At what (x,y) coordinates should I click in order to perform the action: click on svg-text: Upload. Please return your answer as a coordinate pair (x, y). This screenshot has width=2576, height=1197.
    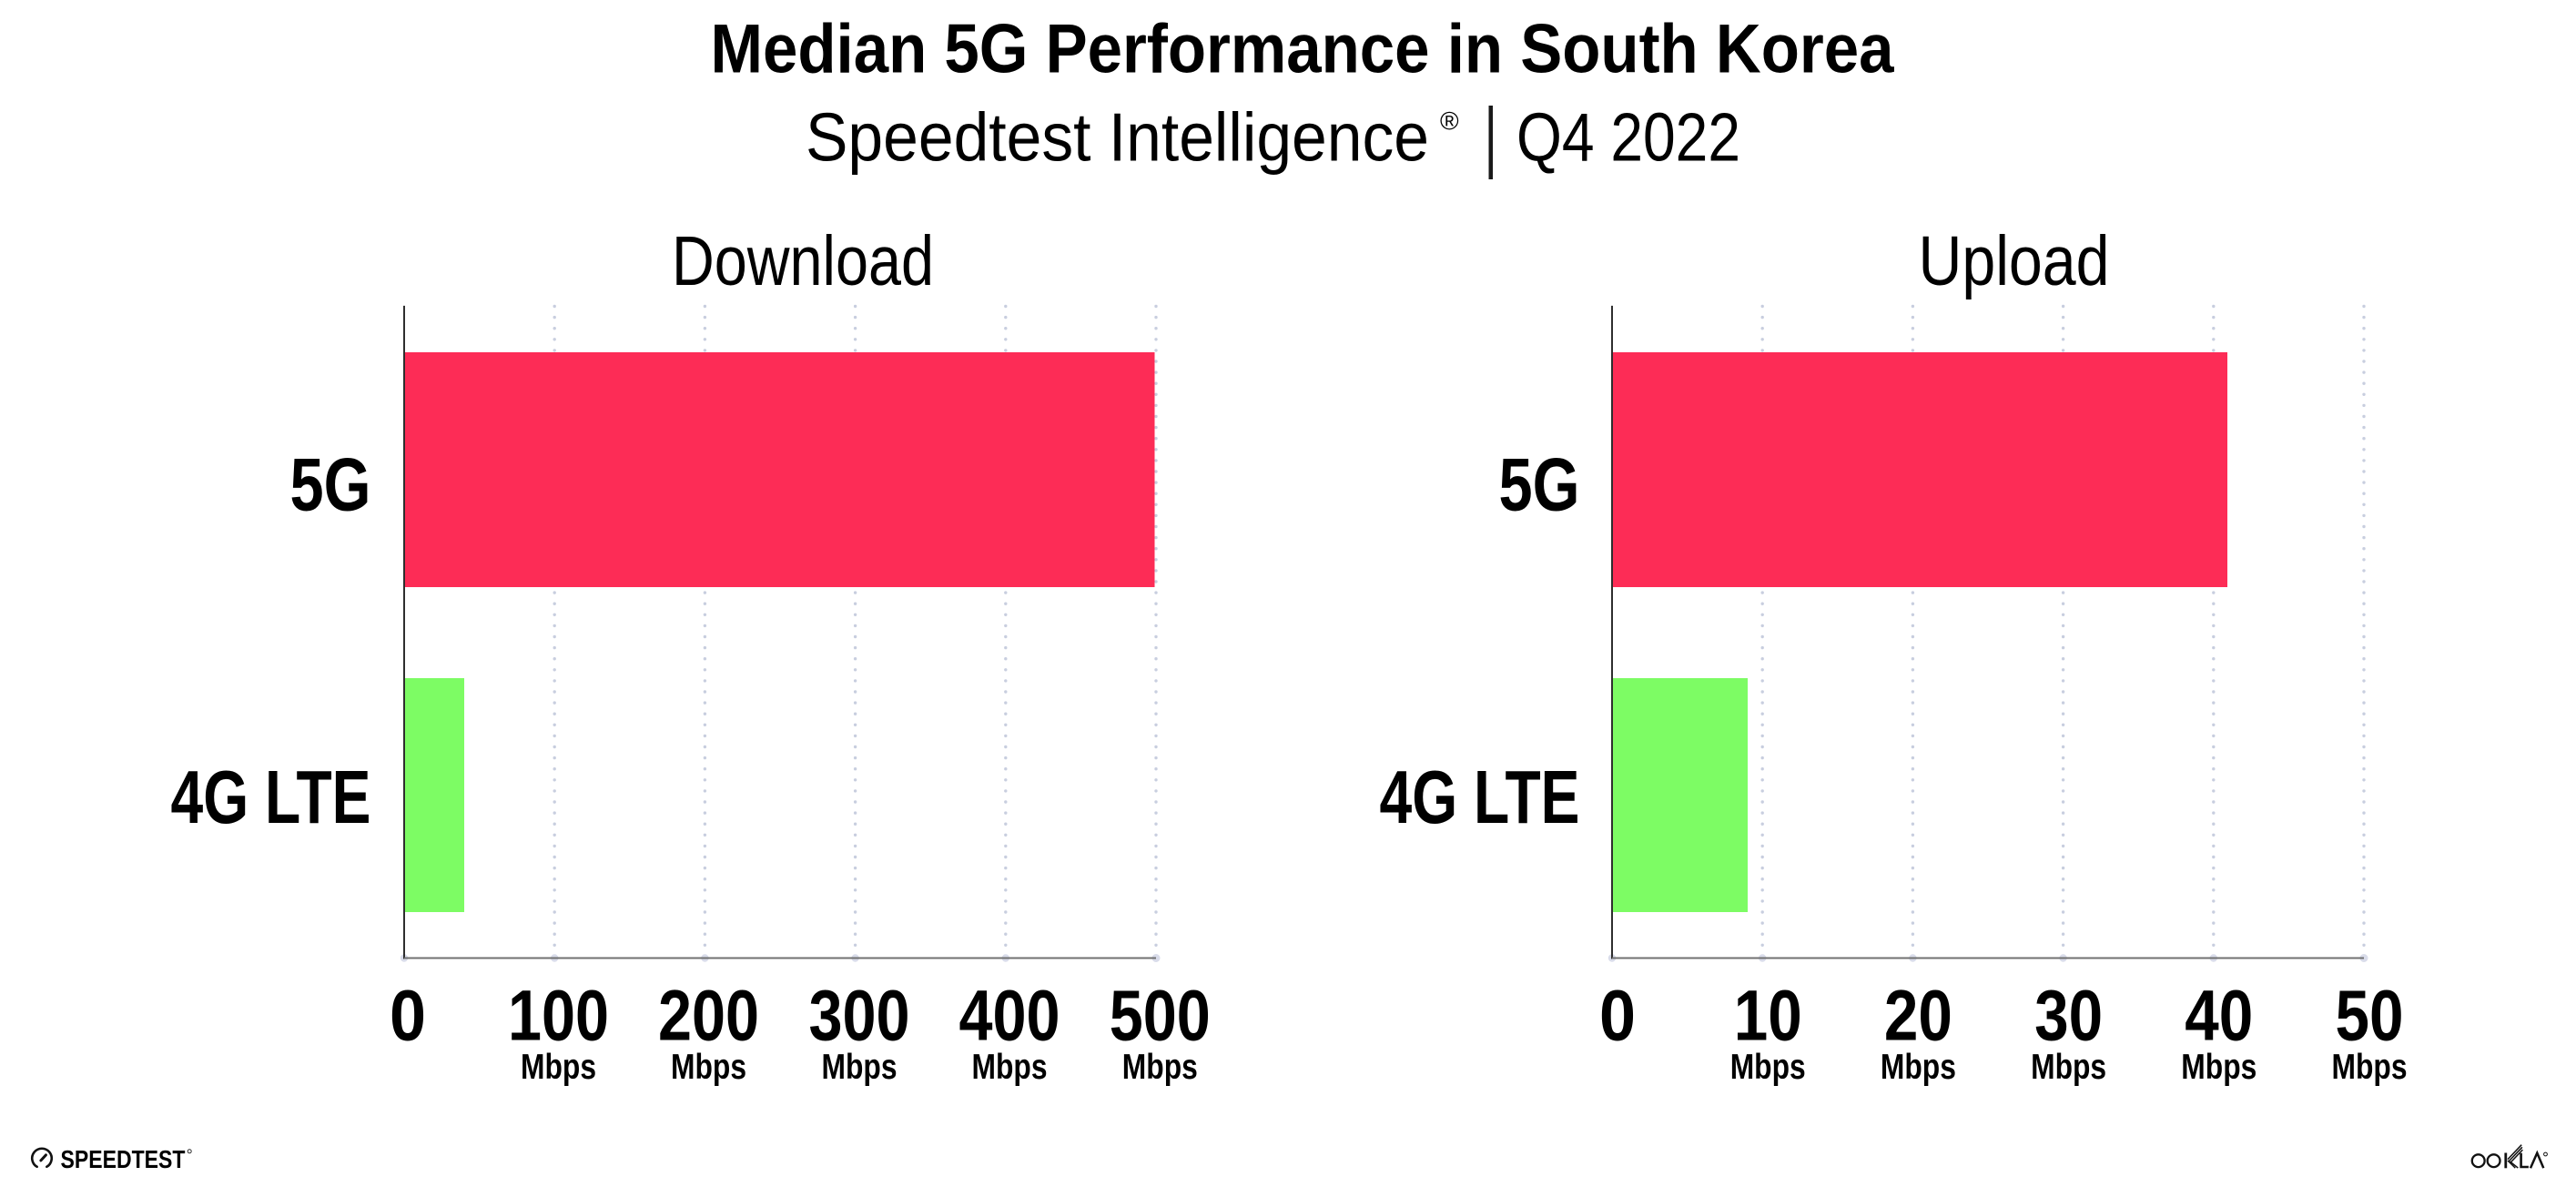
    Looking at the image, I should click on (2014, 261).